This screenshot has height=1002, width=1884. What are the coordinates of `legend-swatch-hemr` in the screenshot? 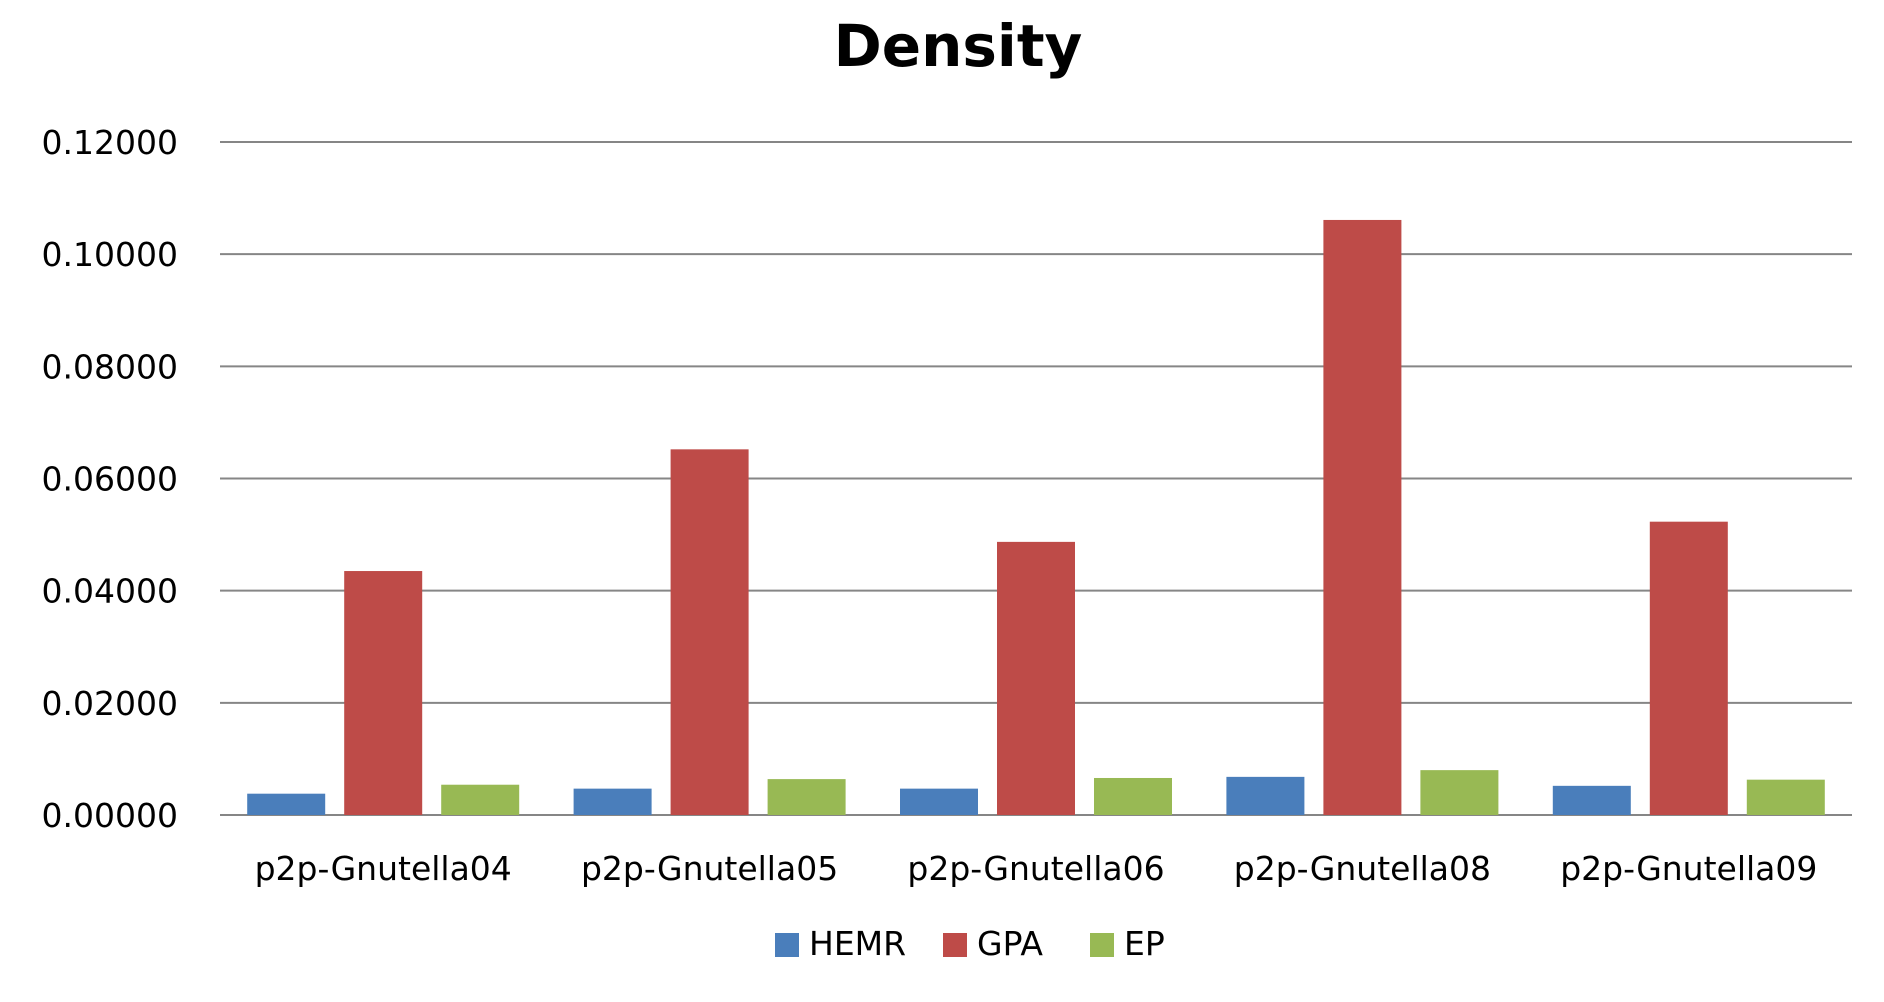 It's located at (787, 945).